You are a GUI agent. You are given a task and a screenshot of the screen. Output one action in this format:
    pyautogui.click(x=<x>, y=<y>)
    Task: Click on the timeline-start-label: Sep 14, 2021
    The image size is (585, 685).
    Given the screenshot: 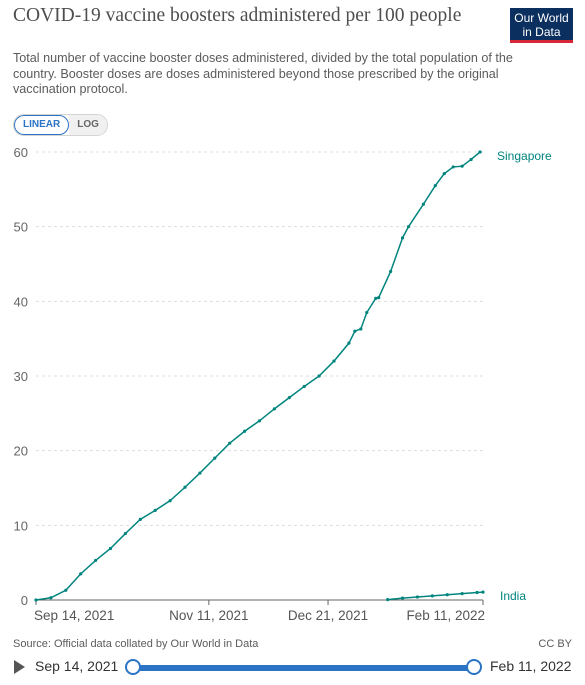 What is the action you would take?
    pyautogui.click(x=77, y=666)
    